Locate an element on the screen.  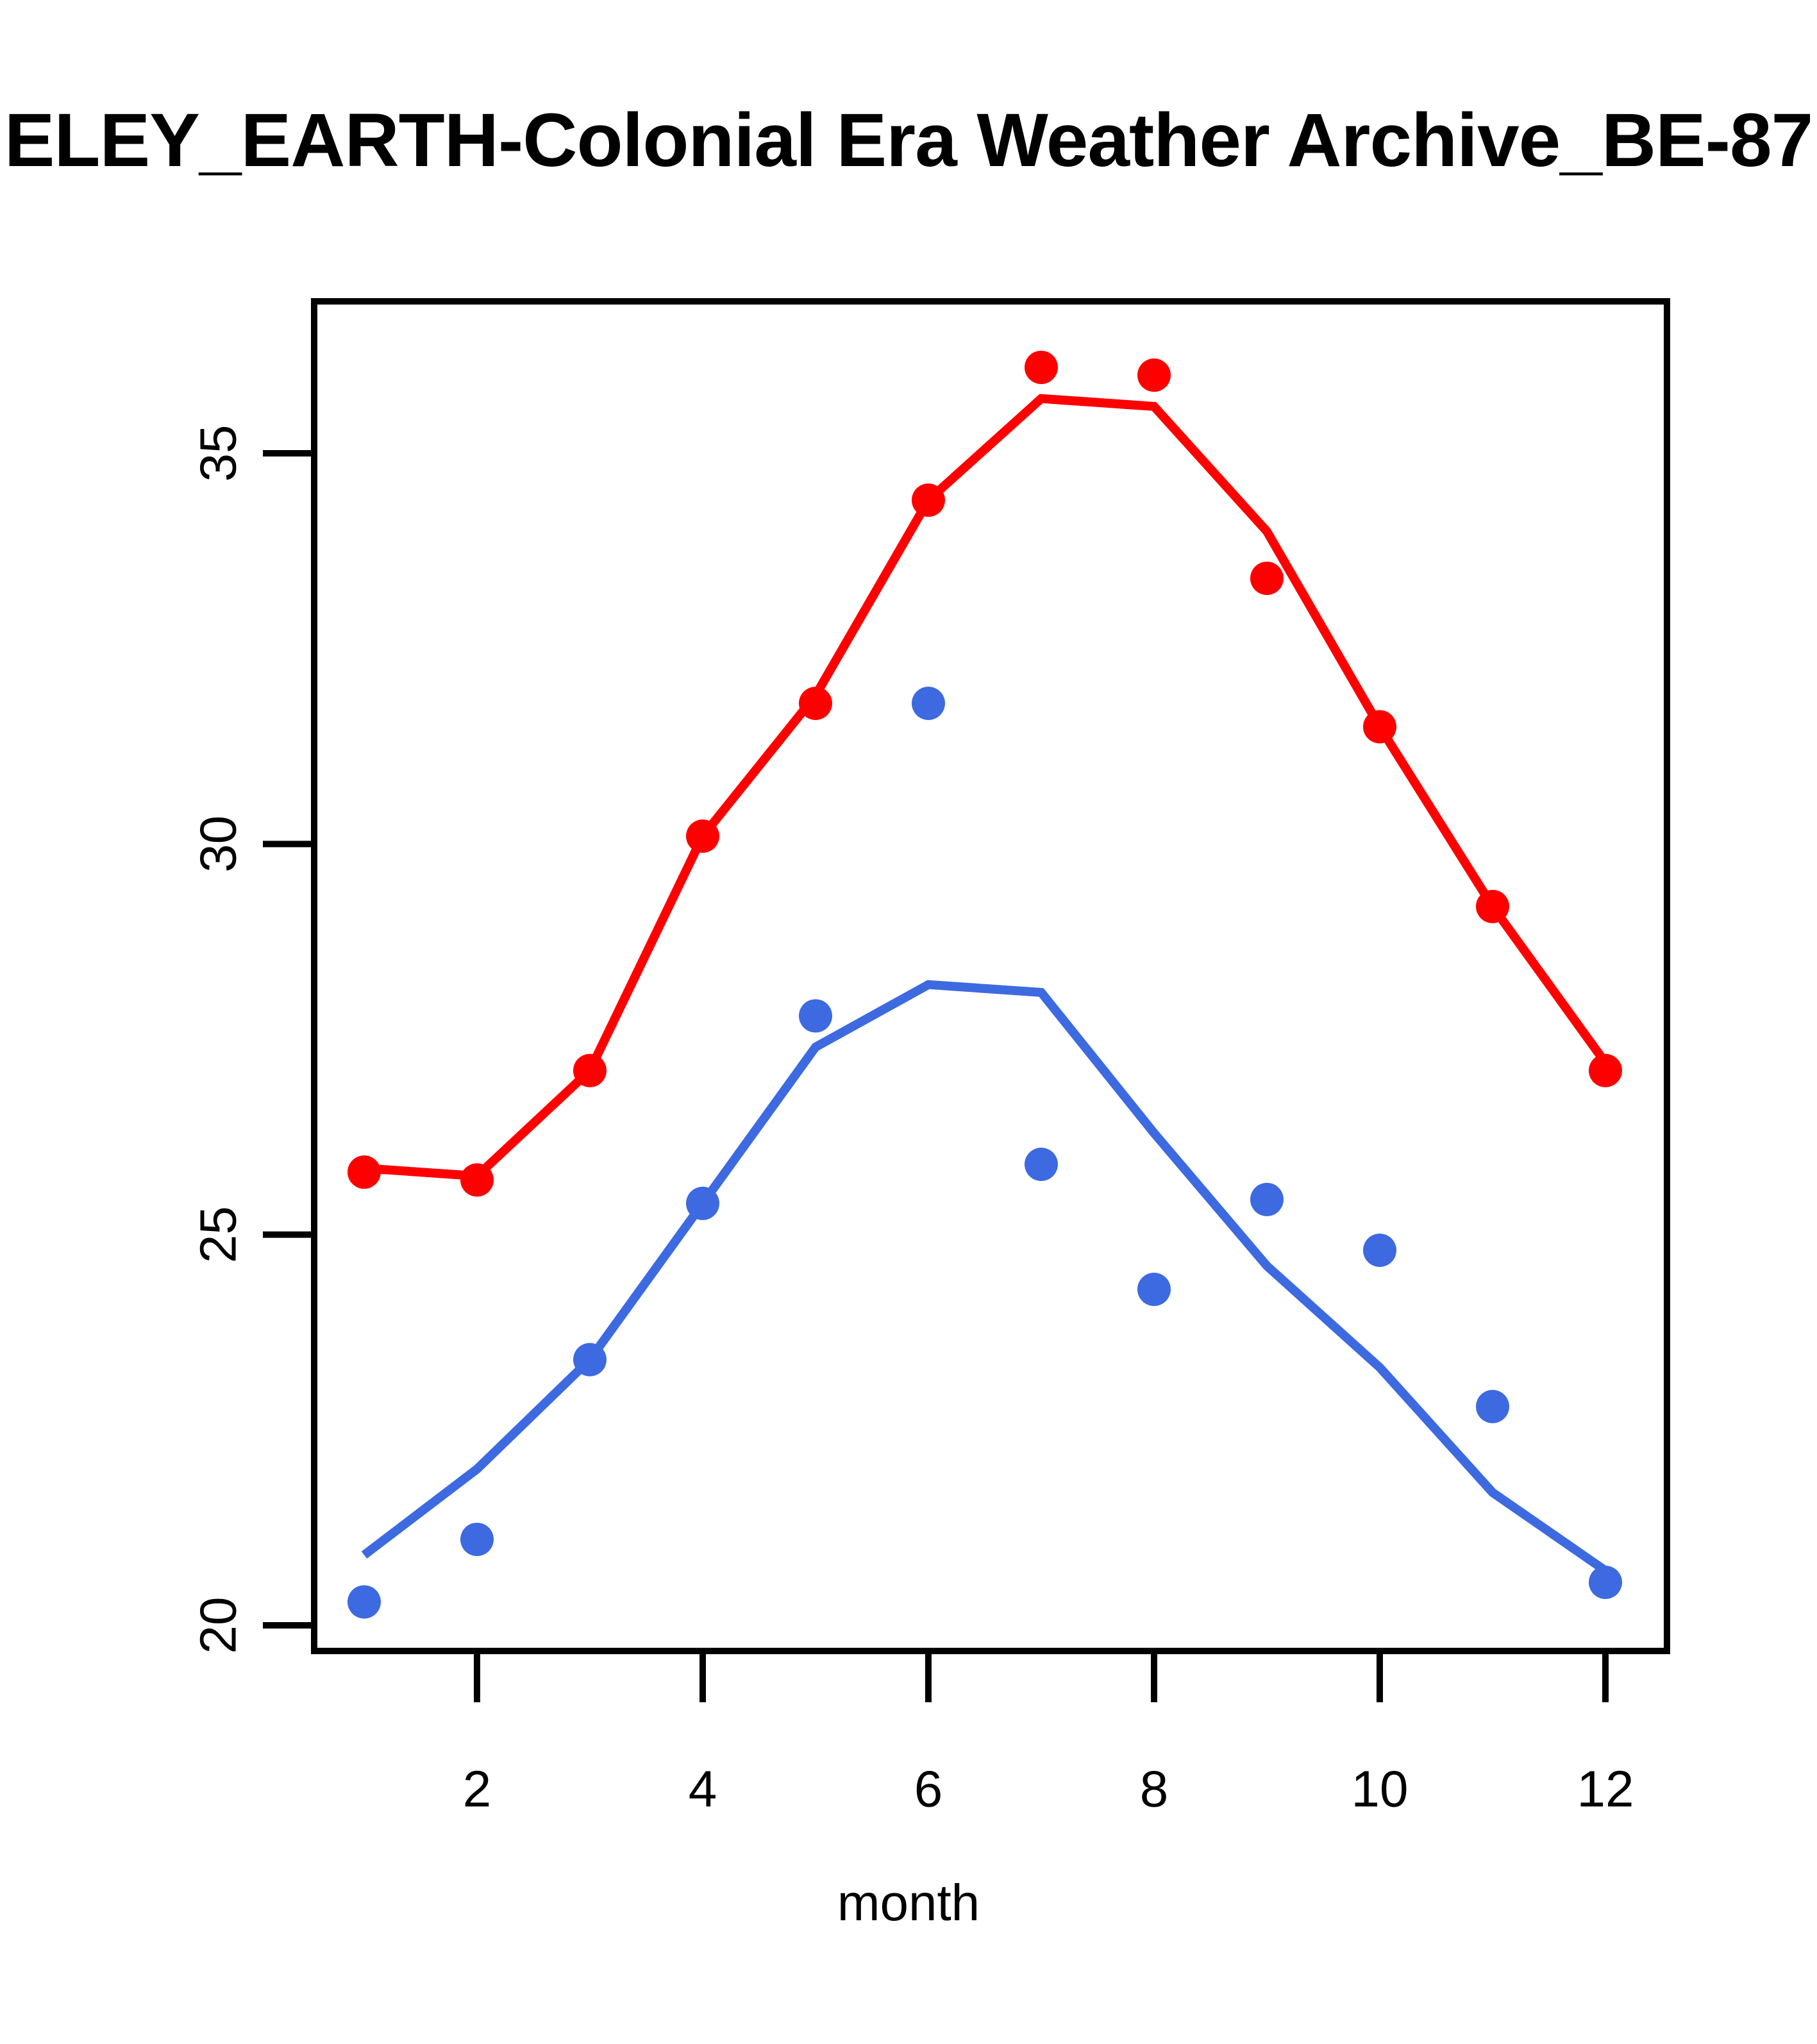
x-tick-label: 6 is located at coordinates (929, 1789).